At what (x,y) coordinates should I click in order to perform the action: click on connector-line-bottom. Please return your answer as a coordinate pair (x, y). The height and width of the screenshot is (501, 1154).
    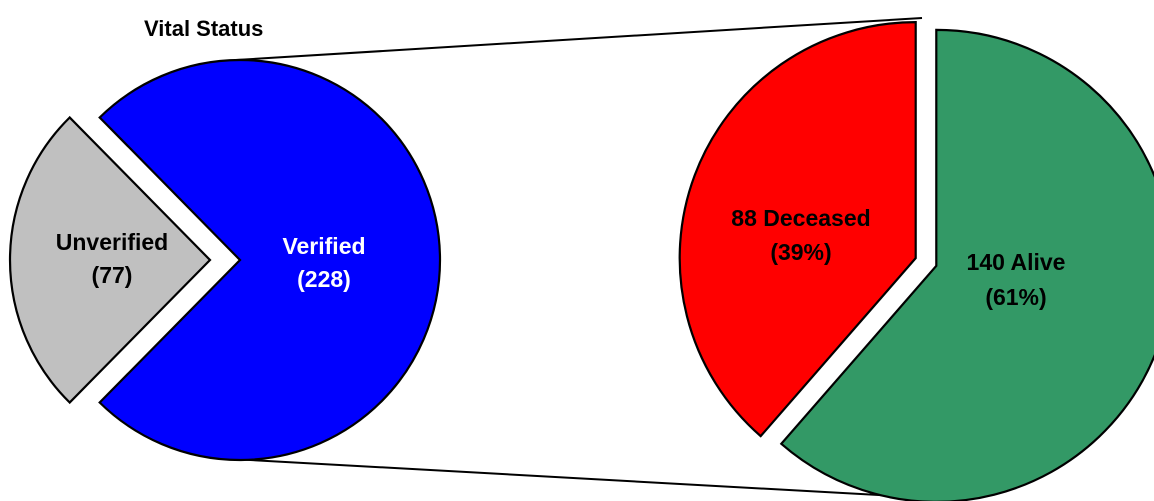
    Looking at the image, I should click on (573, 478).